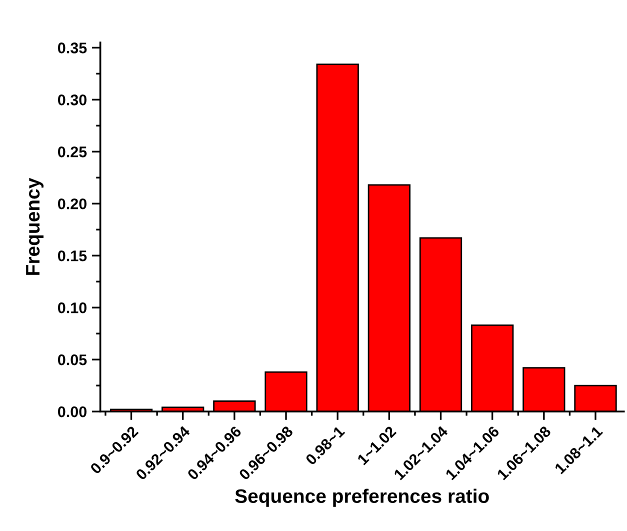 This screenshot has height=531, width=627. I want to click on y-tick-label: 0.35, so click(72, 48).